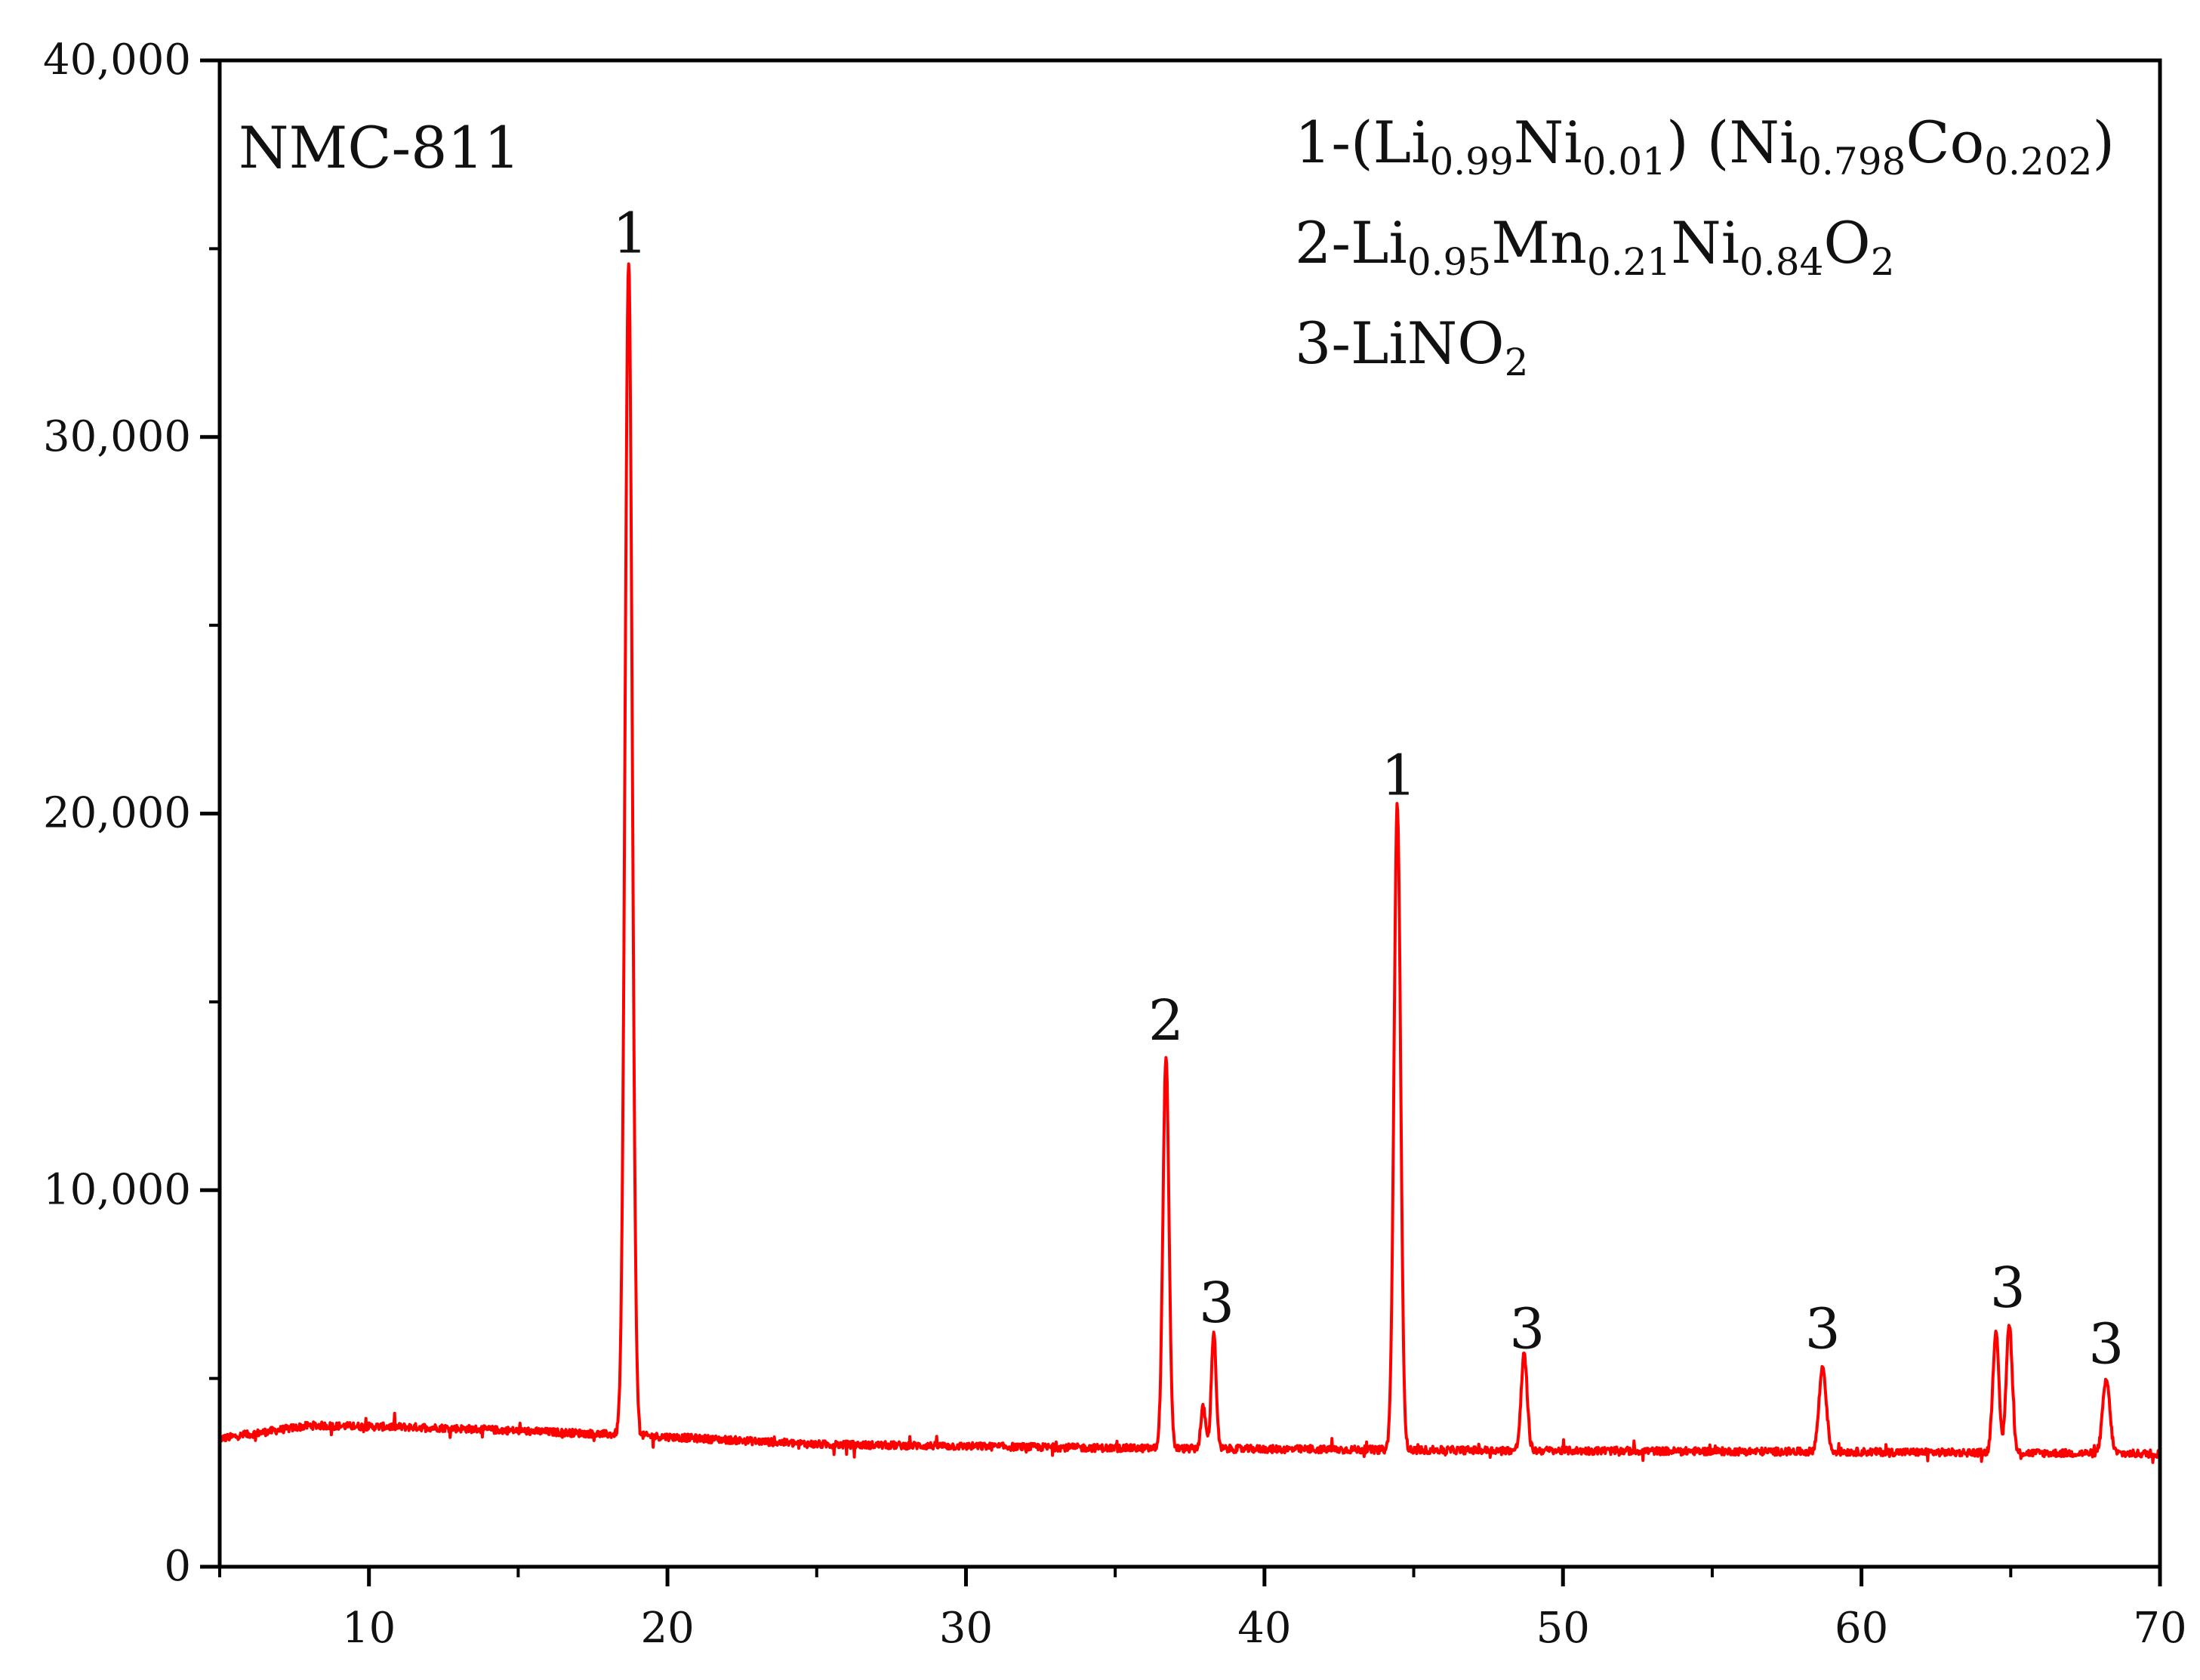 The image size is (2200, 1680). What do you see at coordinates (117, 814) in the screenshot?
I see `y-tick-label: 20,000` at bounding box center [117, 814].